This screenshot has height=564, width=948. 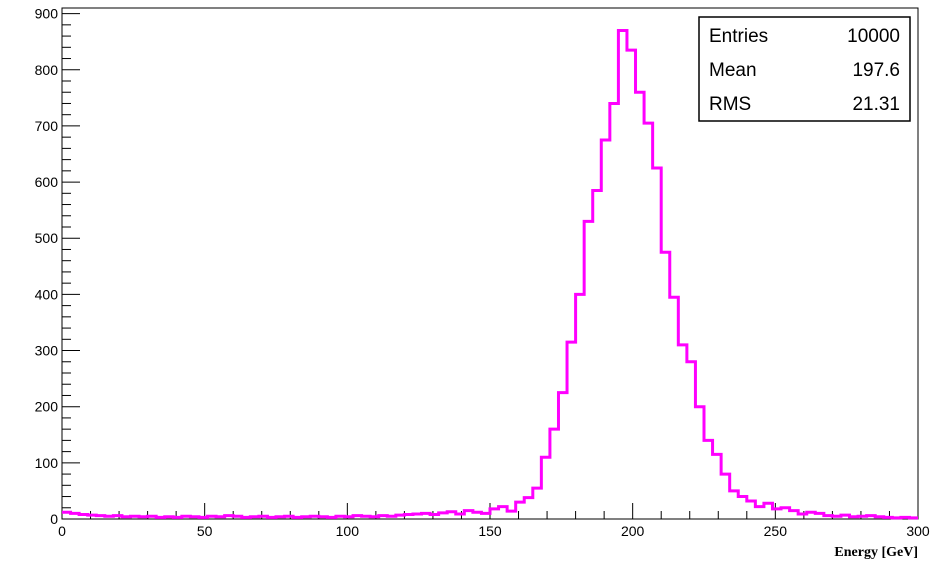 I want to click on y-tick-label: 300, so click(x=47, y=351).